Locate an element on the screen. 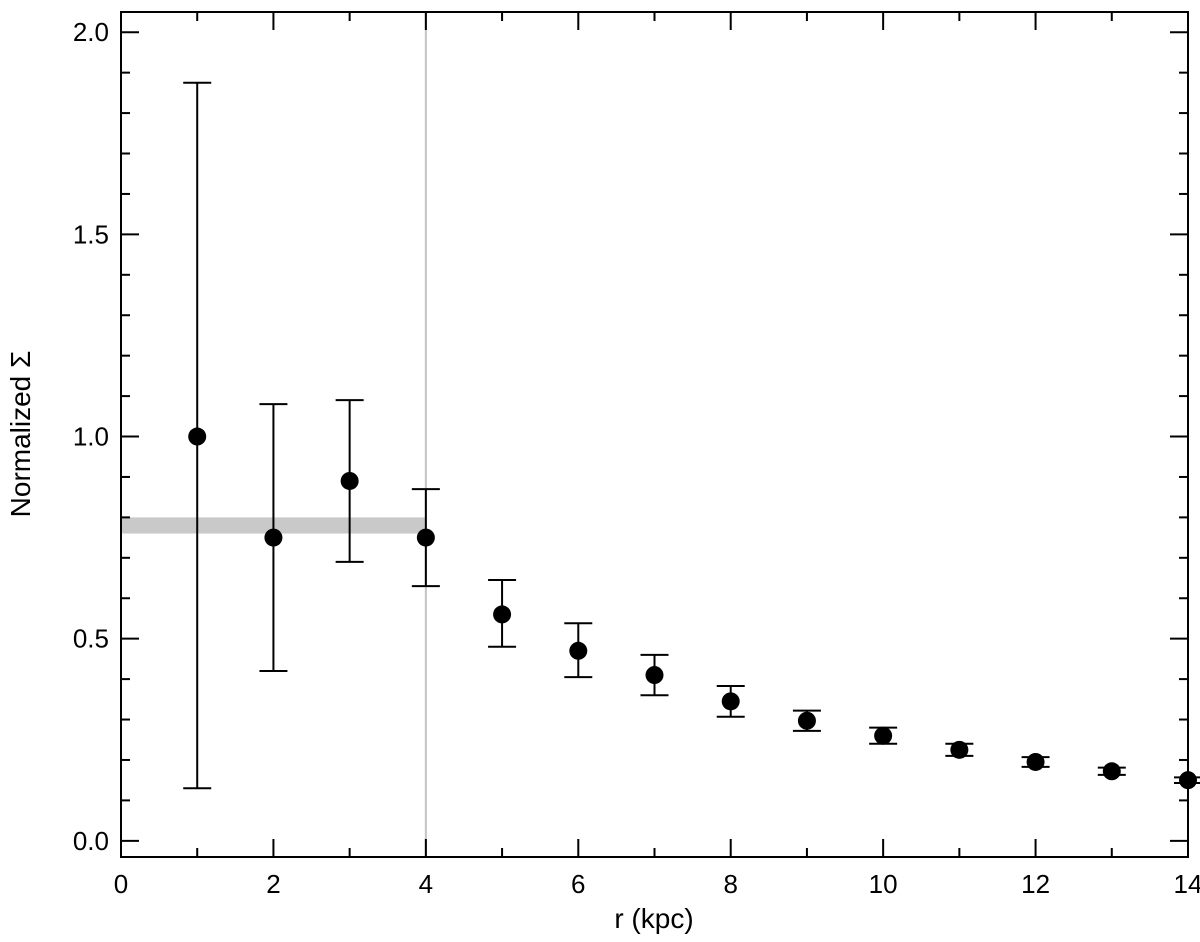 The height and width of the screenshot is (942, 1200). y-tick-label: 0.5 is located at coordinates (91, 639).